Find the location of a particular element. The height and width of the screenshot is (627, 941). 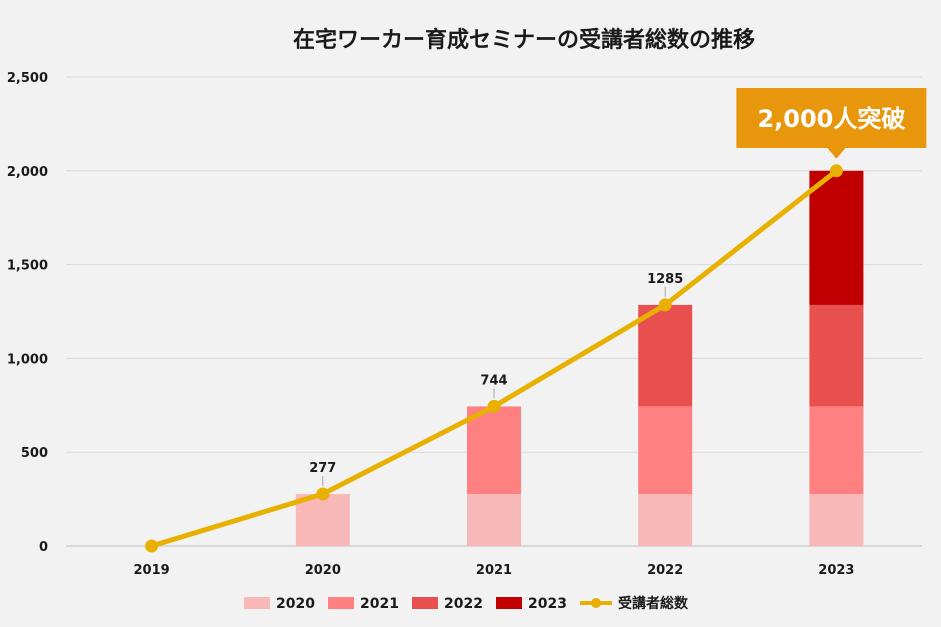

legend-label: 2021 is located at coordinates (379, 604).